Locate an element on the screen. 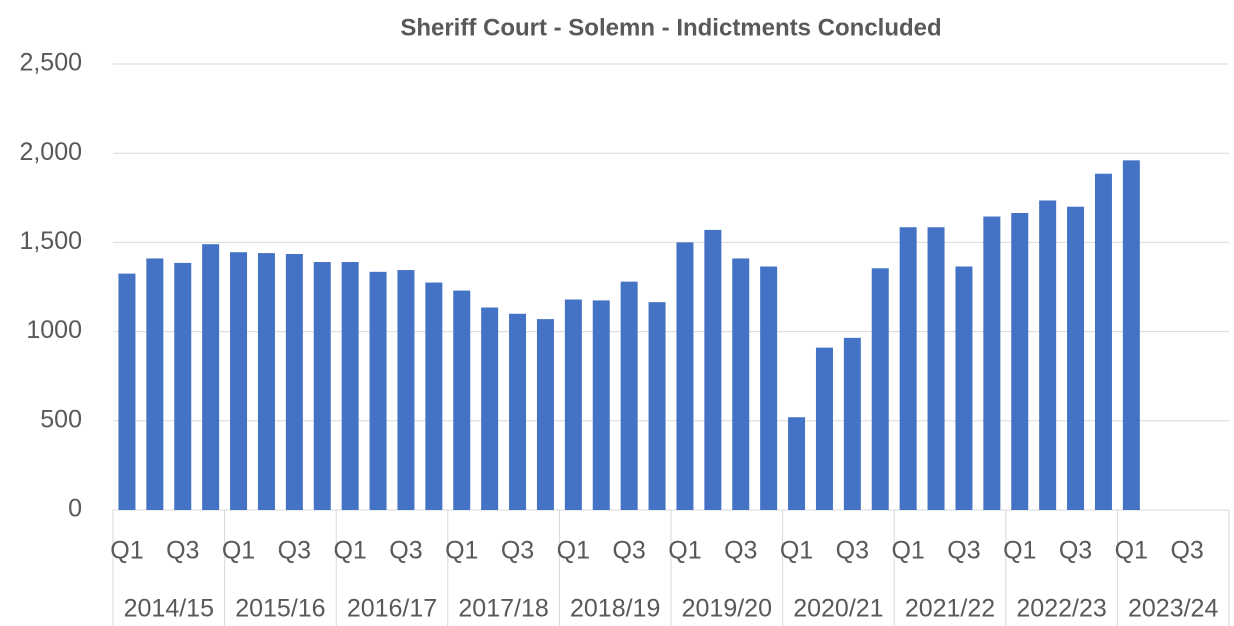 This screenshot has height=626, width=1234. y-tick-label: 2,500 is located at coordinates (50, 63).